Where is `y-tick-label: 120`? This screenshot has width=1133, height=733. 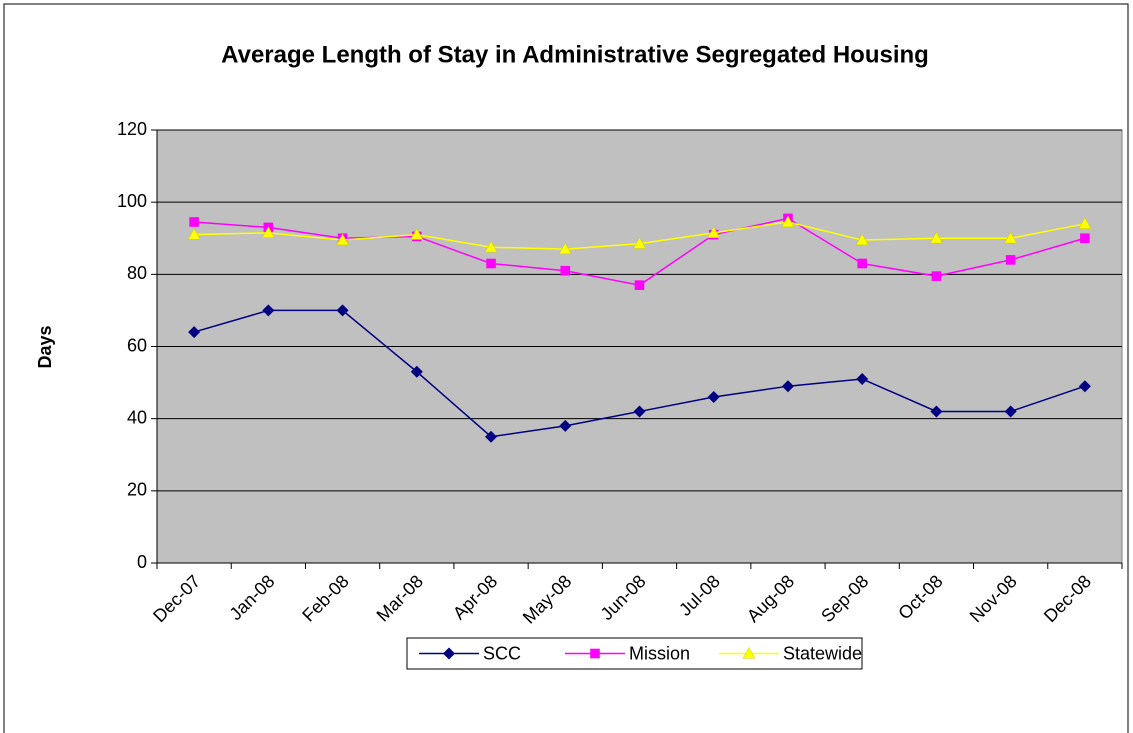
y-tick-label: 120 is located at coordinates (132, 129).